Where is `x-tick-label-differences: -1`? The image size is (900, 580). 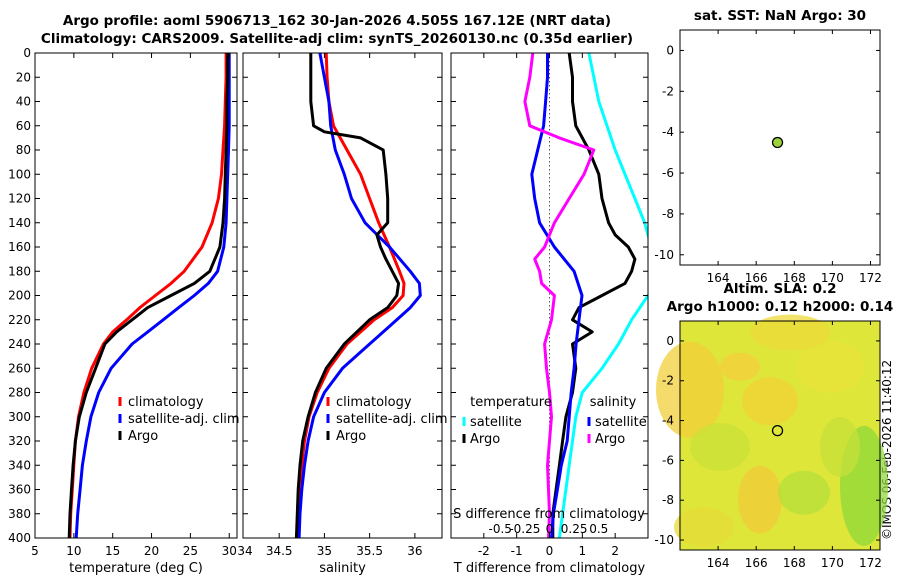 x-tick-label-differences: -1 is located at coordinates (517, 551).